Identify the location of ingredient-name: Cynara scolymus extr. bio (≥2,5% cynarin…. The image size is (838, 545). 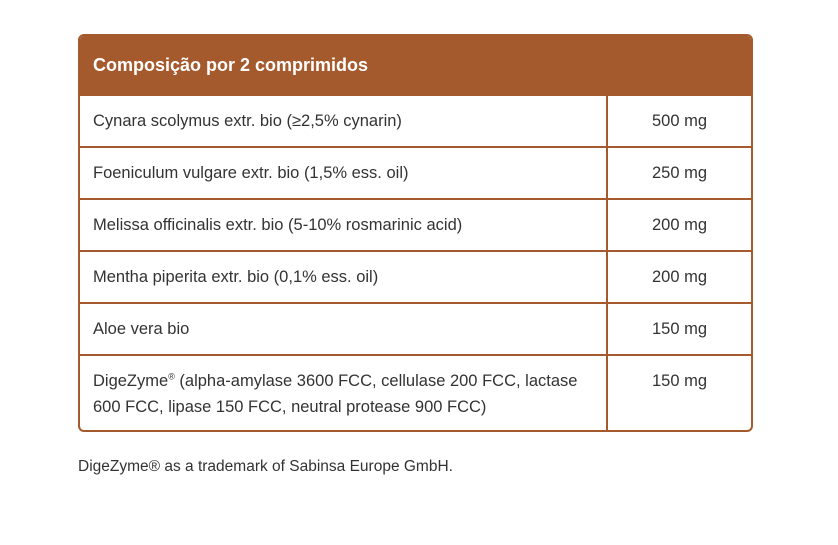
(344, 121).